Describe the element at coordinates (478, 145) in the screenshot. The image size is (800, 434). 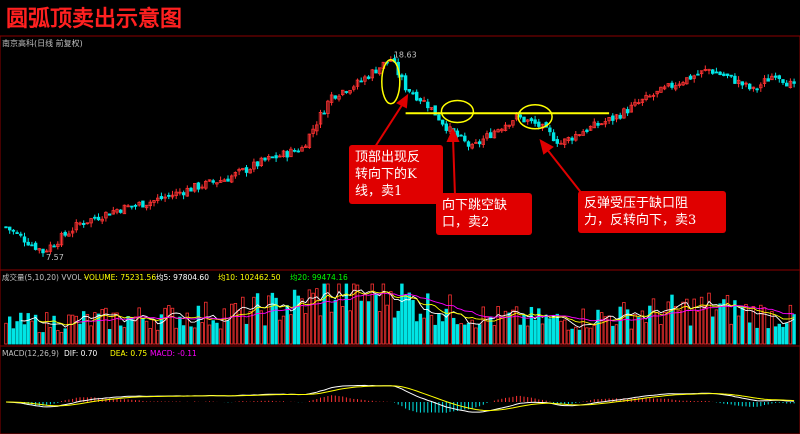
I see `annotation-arrows` at that location.